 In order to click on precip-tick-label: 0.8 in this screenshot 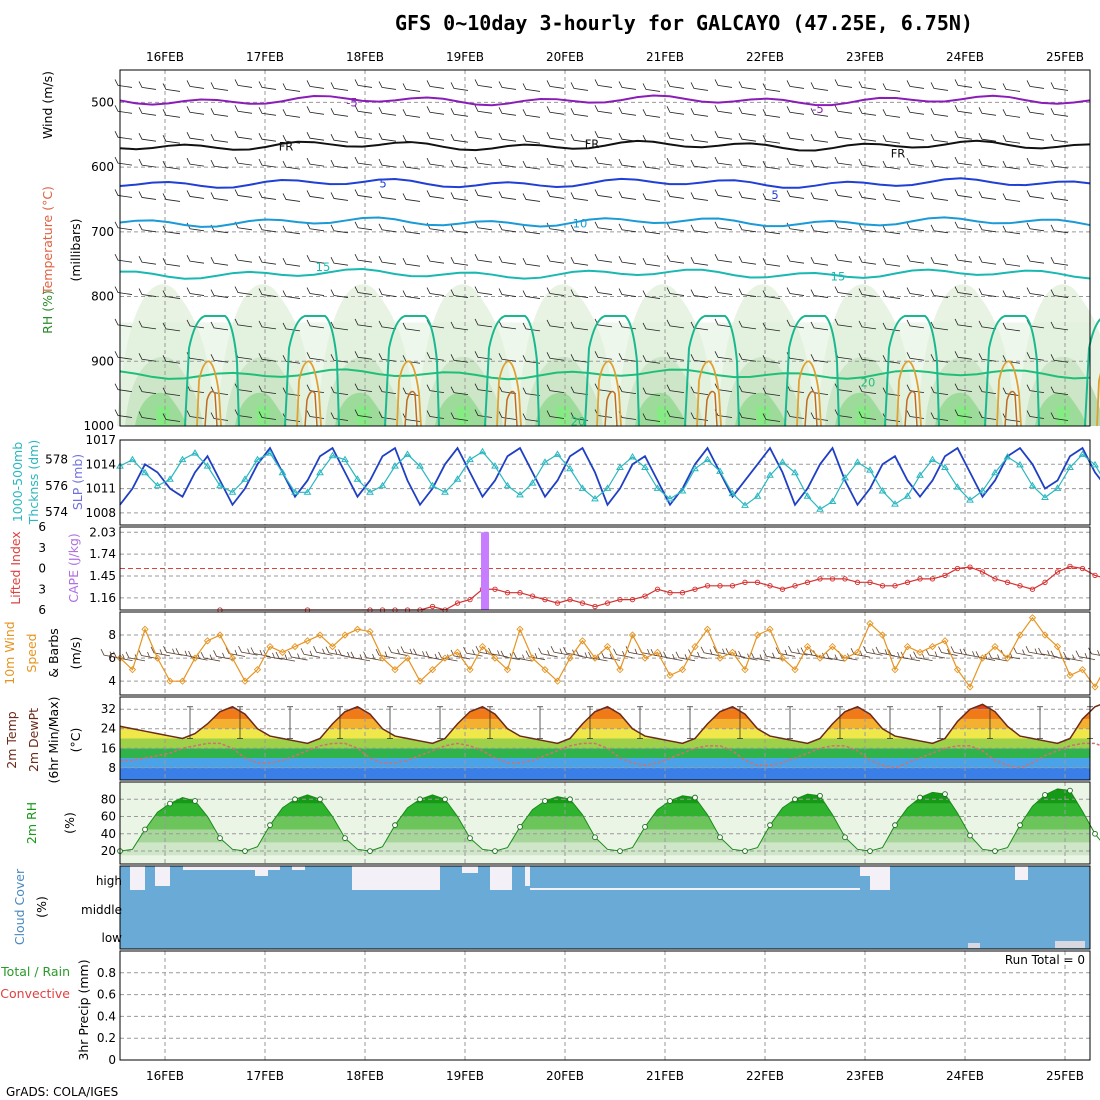, I will do `click(106, 973)`.